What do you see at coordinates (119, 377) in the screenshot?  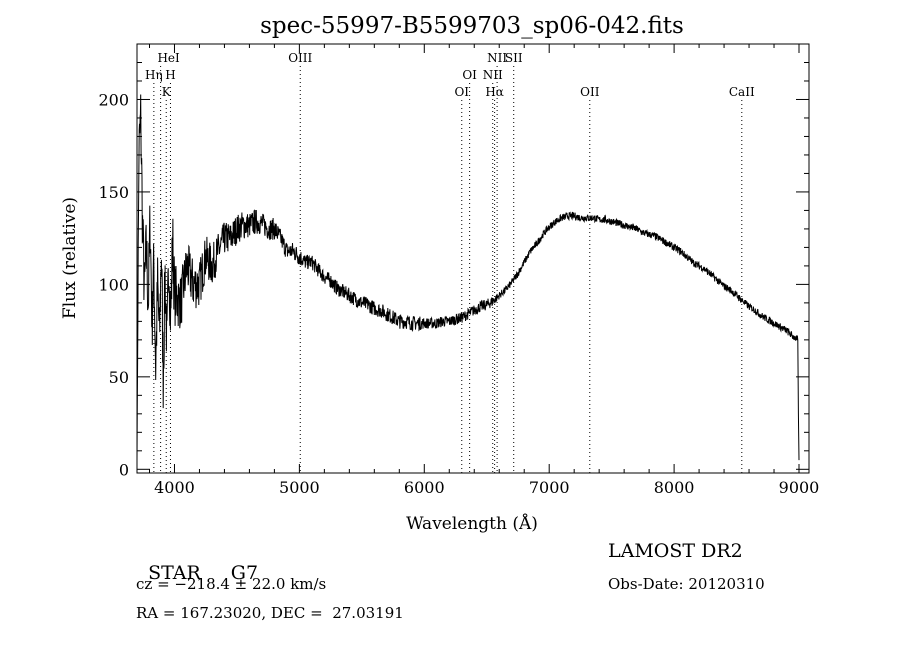 I see `y-tick-label: 50` at bounding box center [119, 377].